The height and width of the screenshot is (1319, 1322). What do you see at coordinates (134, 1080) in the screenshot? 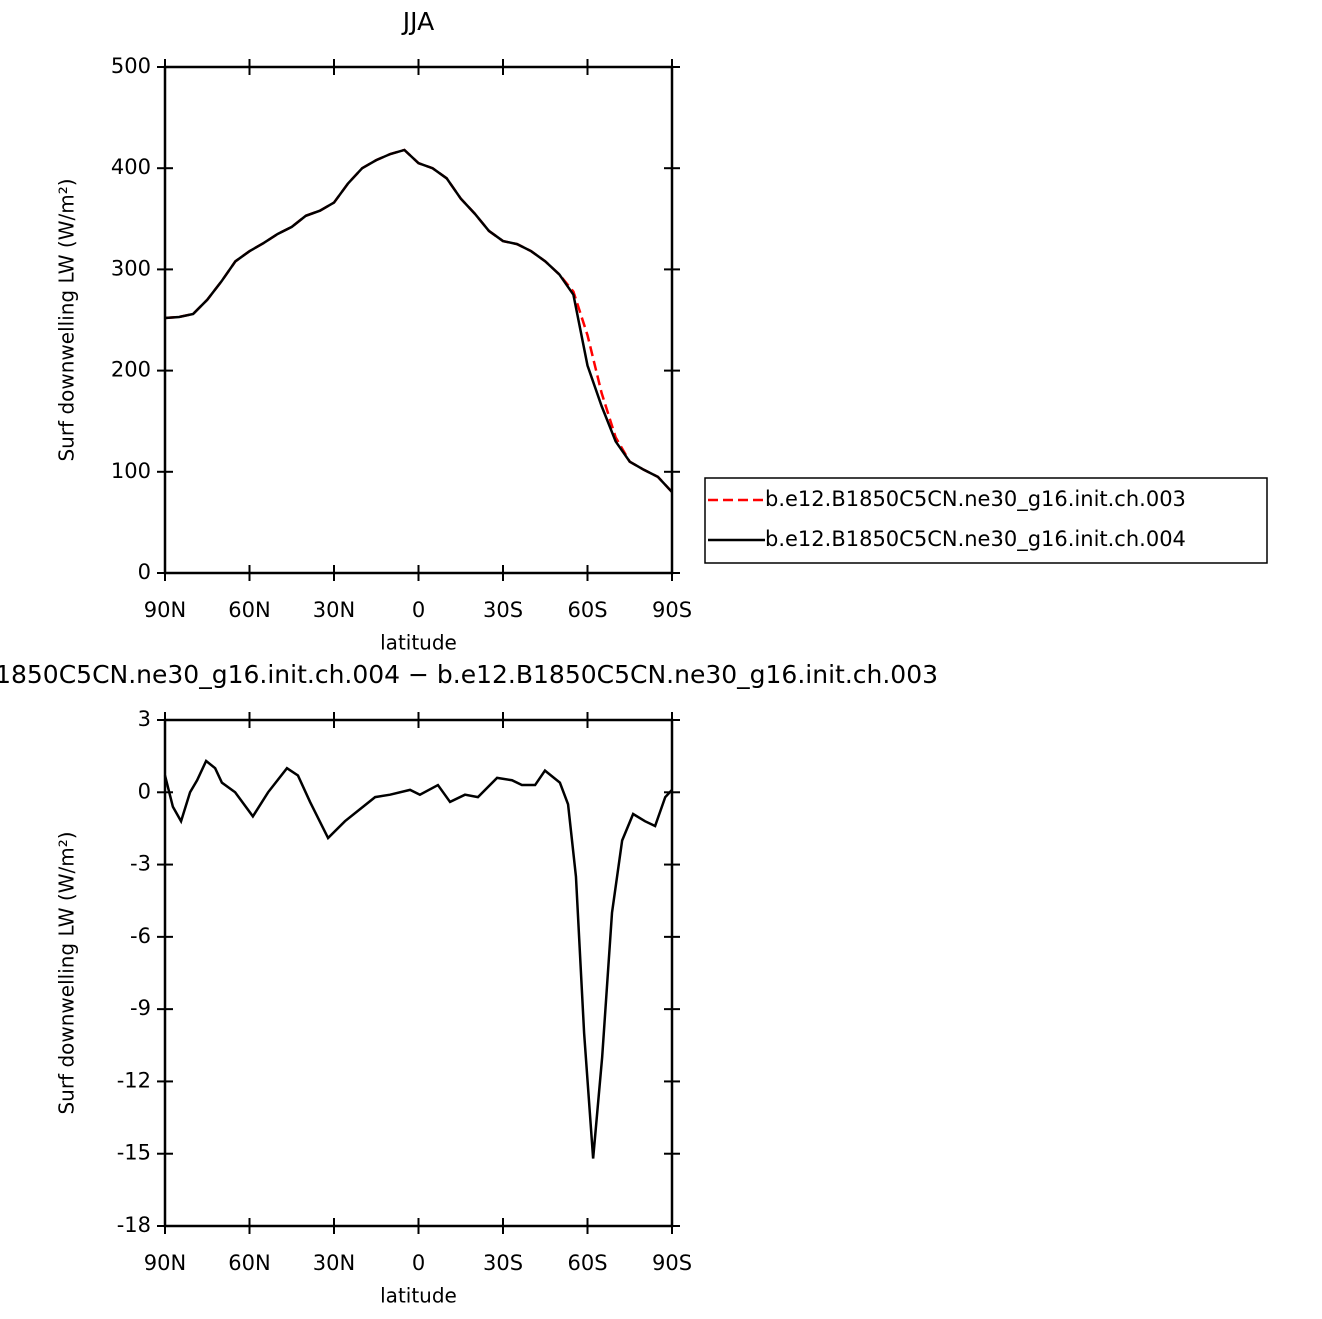
I see `y-tick-label: -12` at bounding box center [134, 1080].